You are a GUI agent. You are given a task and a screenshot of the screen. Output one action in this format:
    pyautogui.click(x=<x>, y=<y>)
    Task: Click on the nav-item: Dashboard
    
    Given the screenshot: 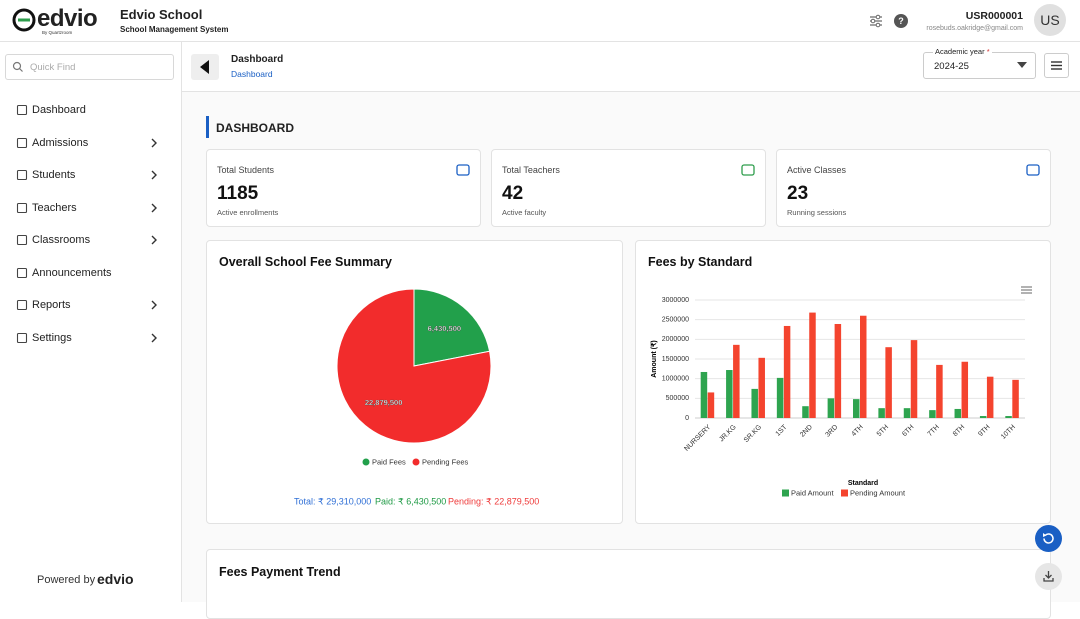 What is the action you would take?
    pyautogui.click(x=90, y=110)
    